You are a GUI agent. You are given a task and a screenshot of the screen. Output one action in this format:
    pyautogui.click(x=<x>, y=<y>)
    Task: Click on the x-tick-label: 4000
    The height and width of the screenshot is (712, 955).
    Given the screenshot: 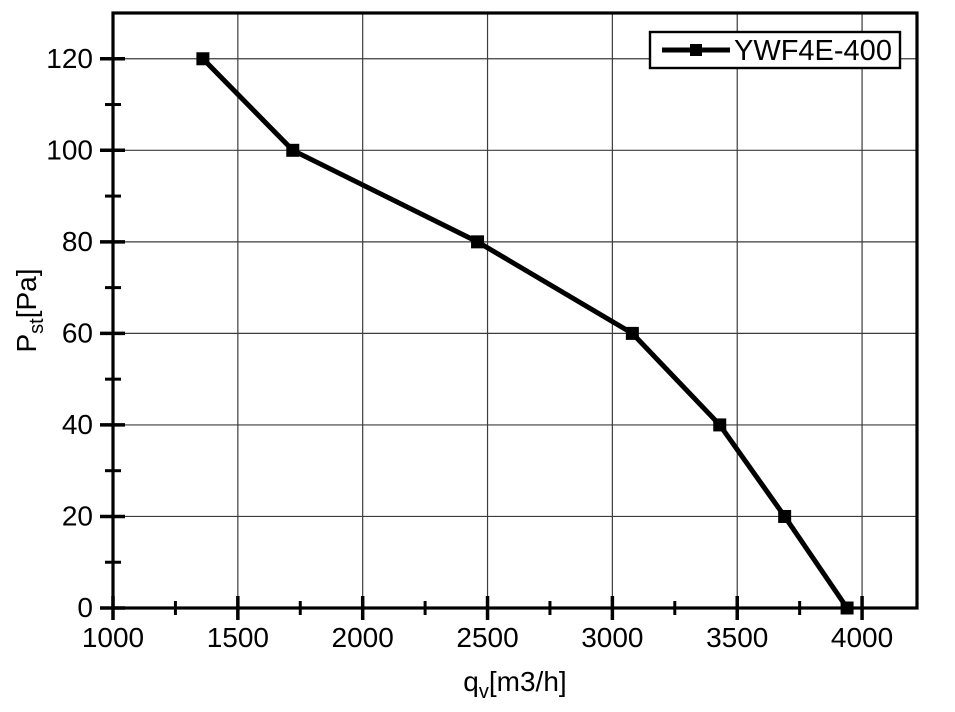 What is the action you would take?
    pyautogui.click(x=862, y=637)
    